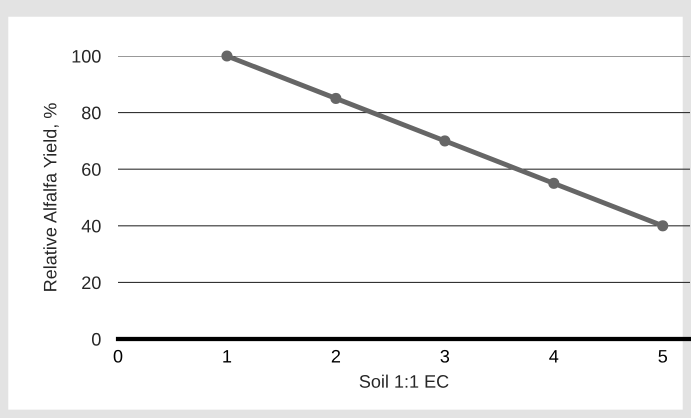 This screenshot has height=418, width=691. Describe the element at coordinates (51, 197) in the screenshot. I see `y-axis-title: Relative Alfalfa Yield, %` at that location.